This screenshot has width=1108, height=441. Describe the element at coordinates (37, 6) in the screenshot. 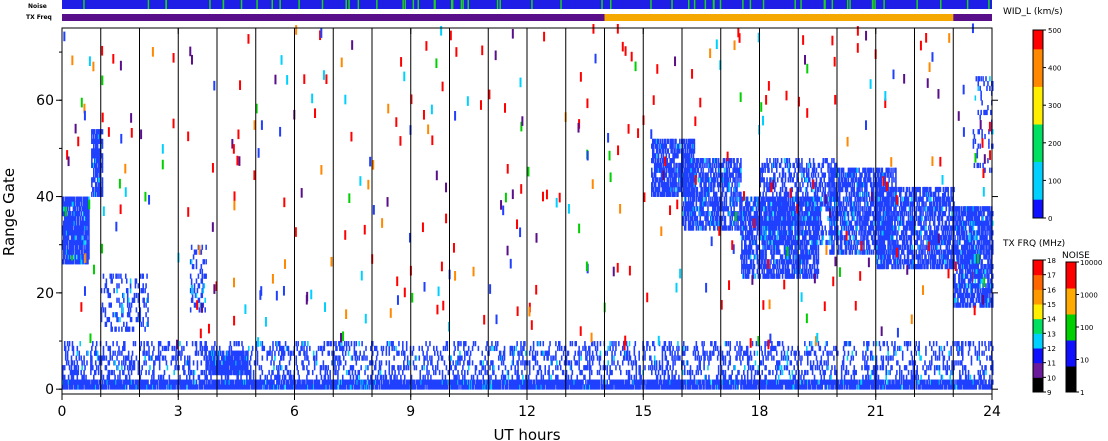

I see `noise-bar-label: Noise` at that location.